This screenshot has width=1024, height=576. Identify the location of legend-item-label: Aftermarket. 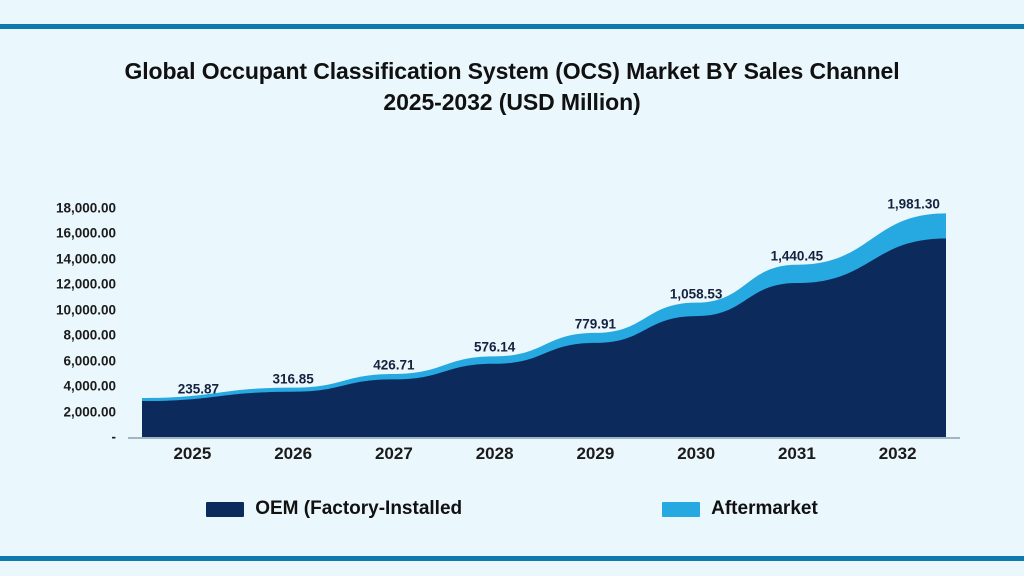
(764, 508).